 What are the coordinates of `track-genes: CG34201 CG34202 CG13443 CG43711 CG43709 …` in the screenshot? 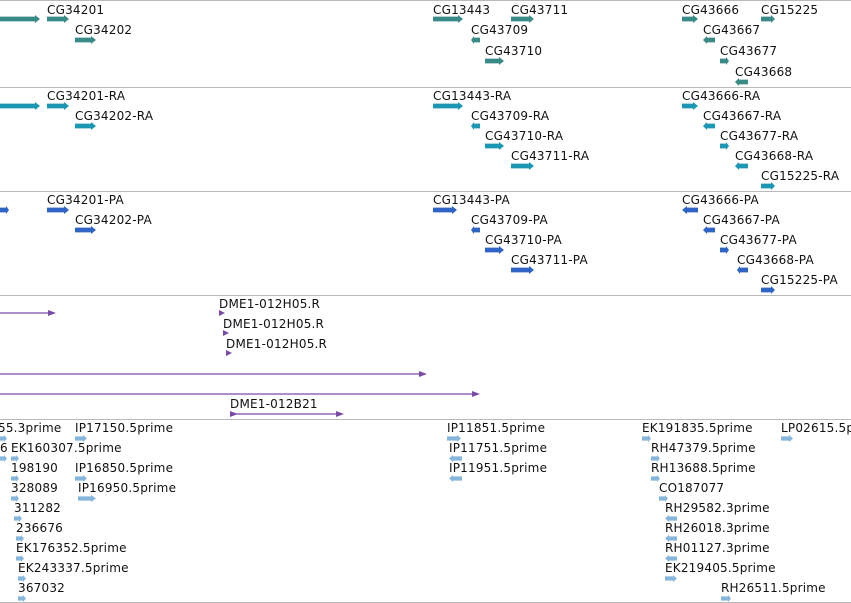 It's located at (425, 44).